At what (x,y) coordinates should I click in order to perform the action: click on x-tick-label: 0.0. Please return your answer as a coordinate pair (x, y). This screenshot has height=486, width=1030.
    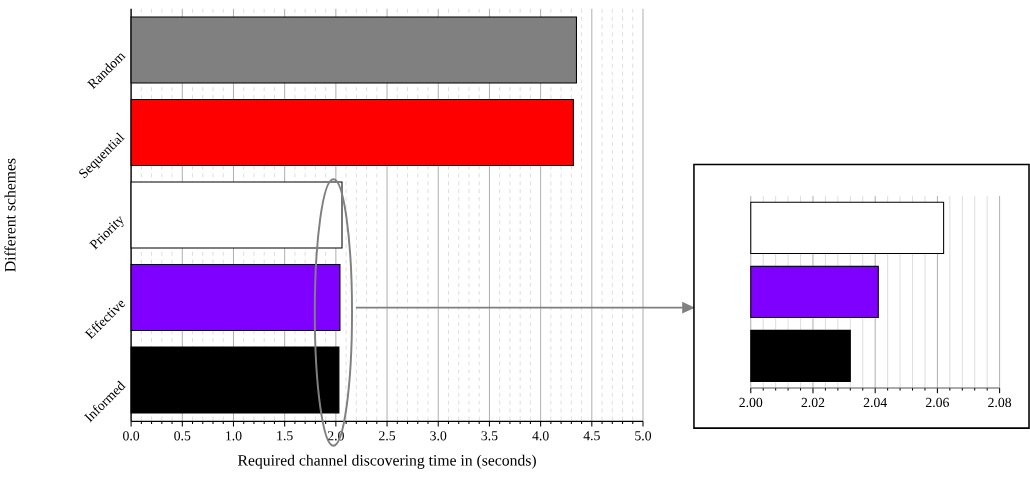
    Looking at the image, I should click on (131, 436).